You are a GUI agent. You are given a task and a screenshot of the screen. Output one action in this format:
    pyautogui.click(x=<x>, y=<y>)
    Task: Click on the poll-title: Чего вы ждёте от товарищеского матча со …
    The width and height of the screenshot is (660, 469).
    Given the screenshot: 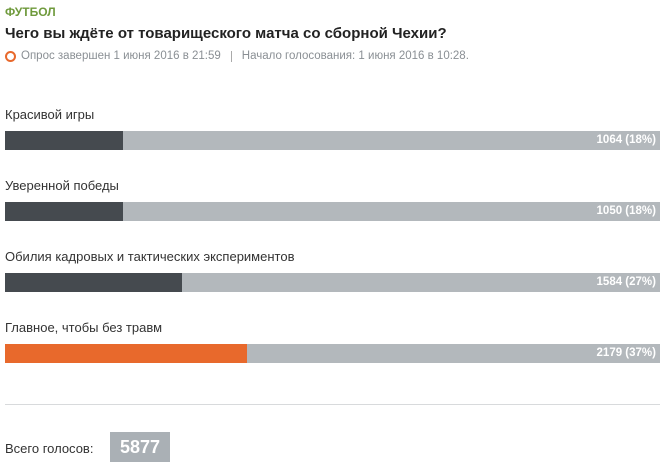 What is the action you would take?
    pyautogui.click(x=226, y=33)
    